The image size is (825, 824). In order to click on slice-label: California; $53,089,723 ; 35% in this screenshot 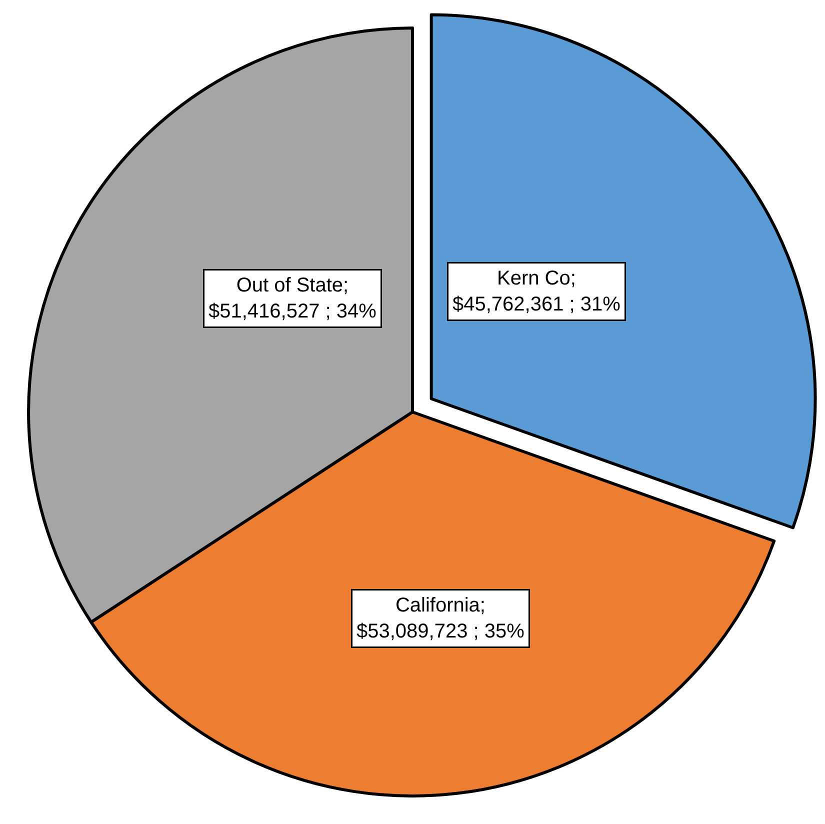, I will do `click(440, 618)`.